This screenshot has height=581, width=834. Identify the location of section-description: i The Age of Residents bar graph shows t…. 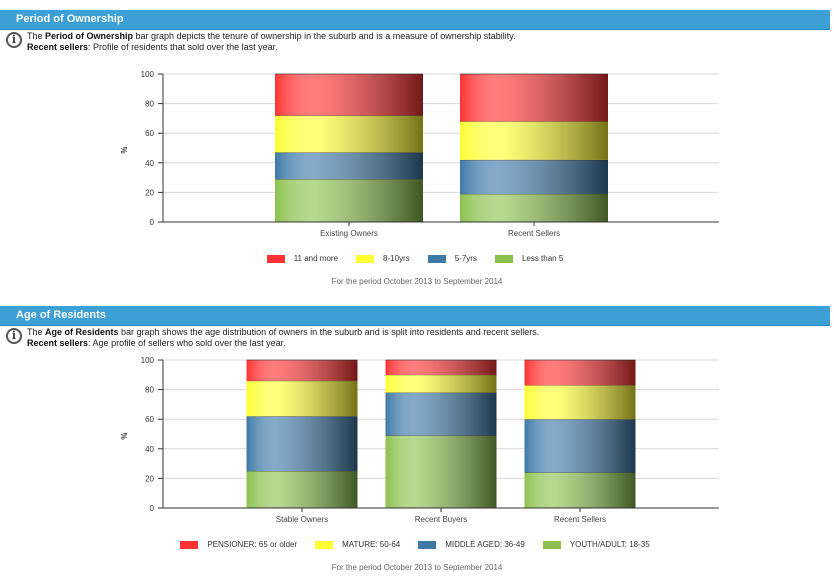
(415, 338).